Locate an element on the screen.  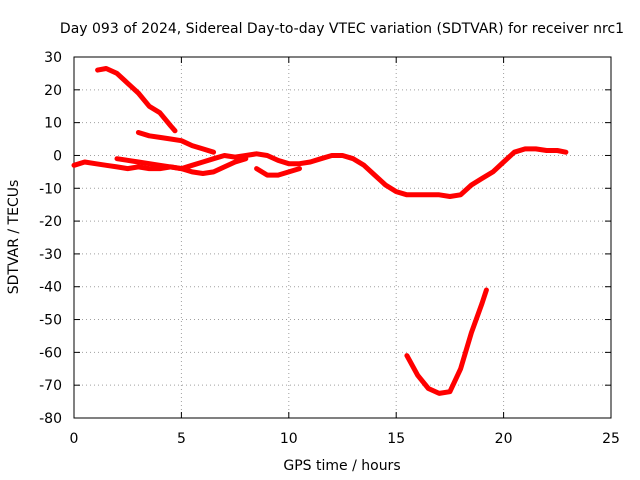
series-mid-branch is located at coordinates (176, 142).